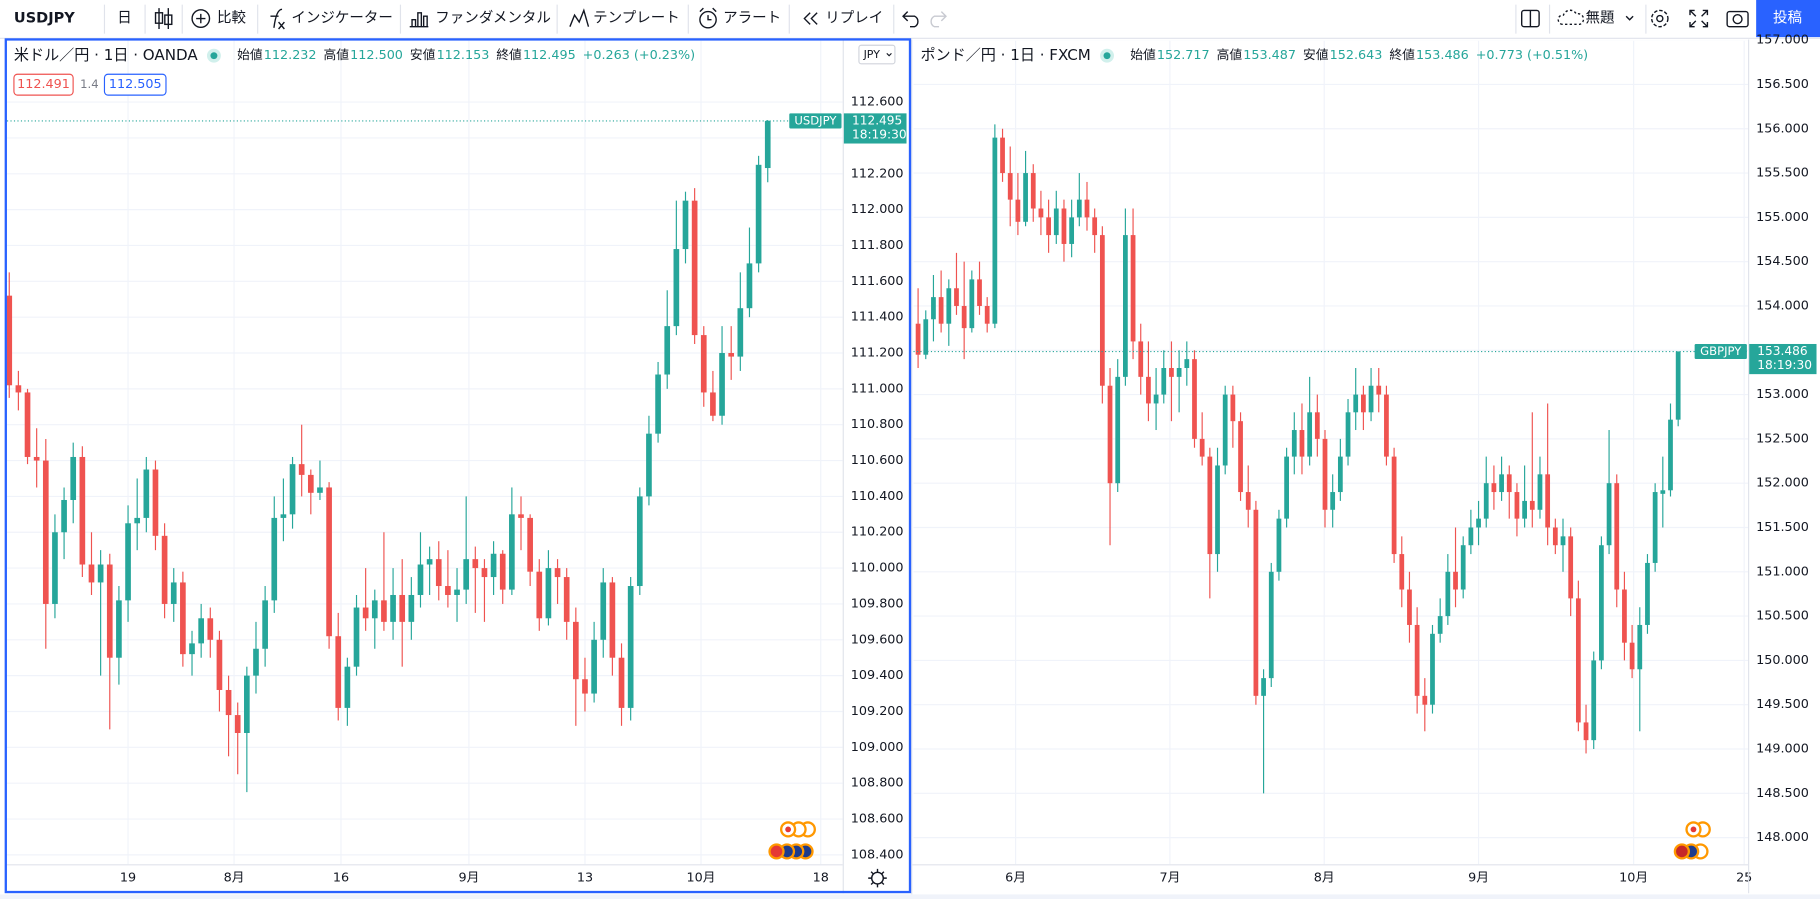  What do you see at coordinates (877, 675) in the screenshot?
I see `y-tick-label: 109.400` at bounding box center [877, 675].